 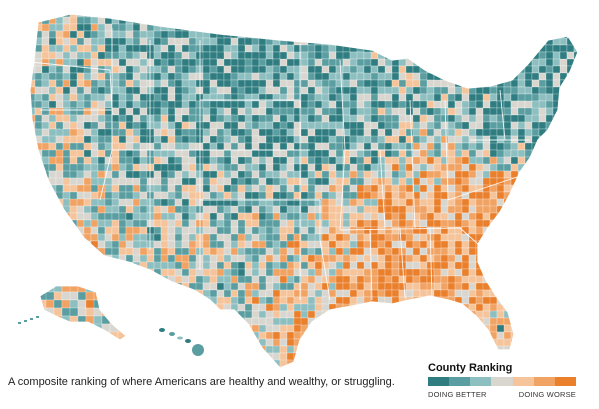 I want to click on county-cell-1941, so click(x=178, y=181).